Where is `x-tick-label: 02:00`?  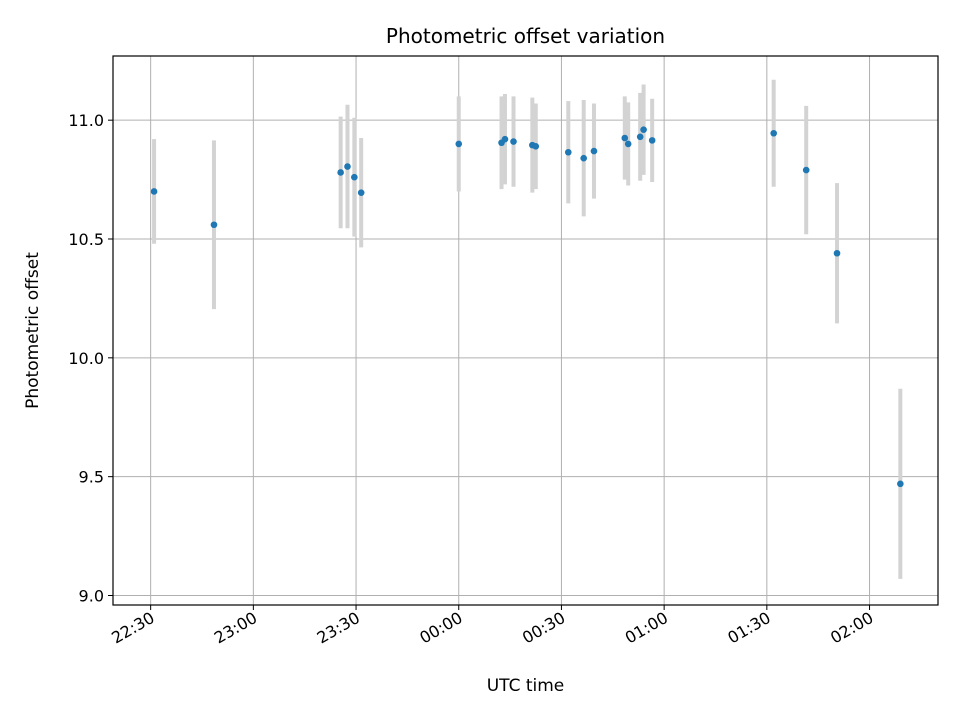 x-tick-label: 02:00 is located at coordinates (851, 628).